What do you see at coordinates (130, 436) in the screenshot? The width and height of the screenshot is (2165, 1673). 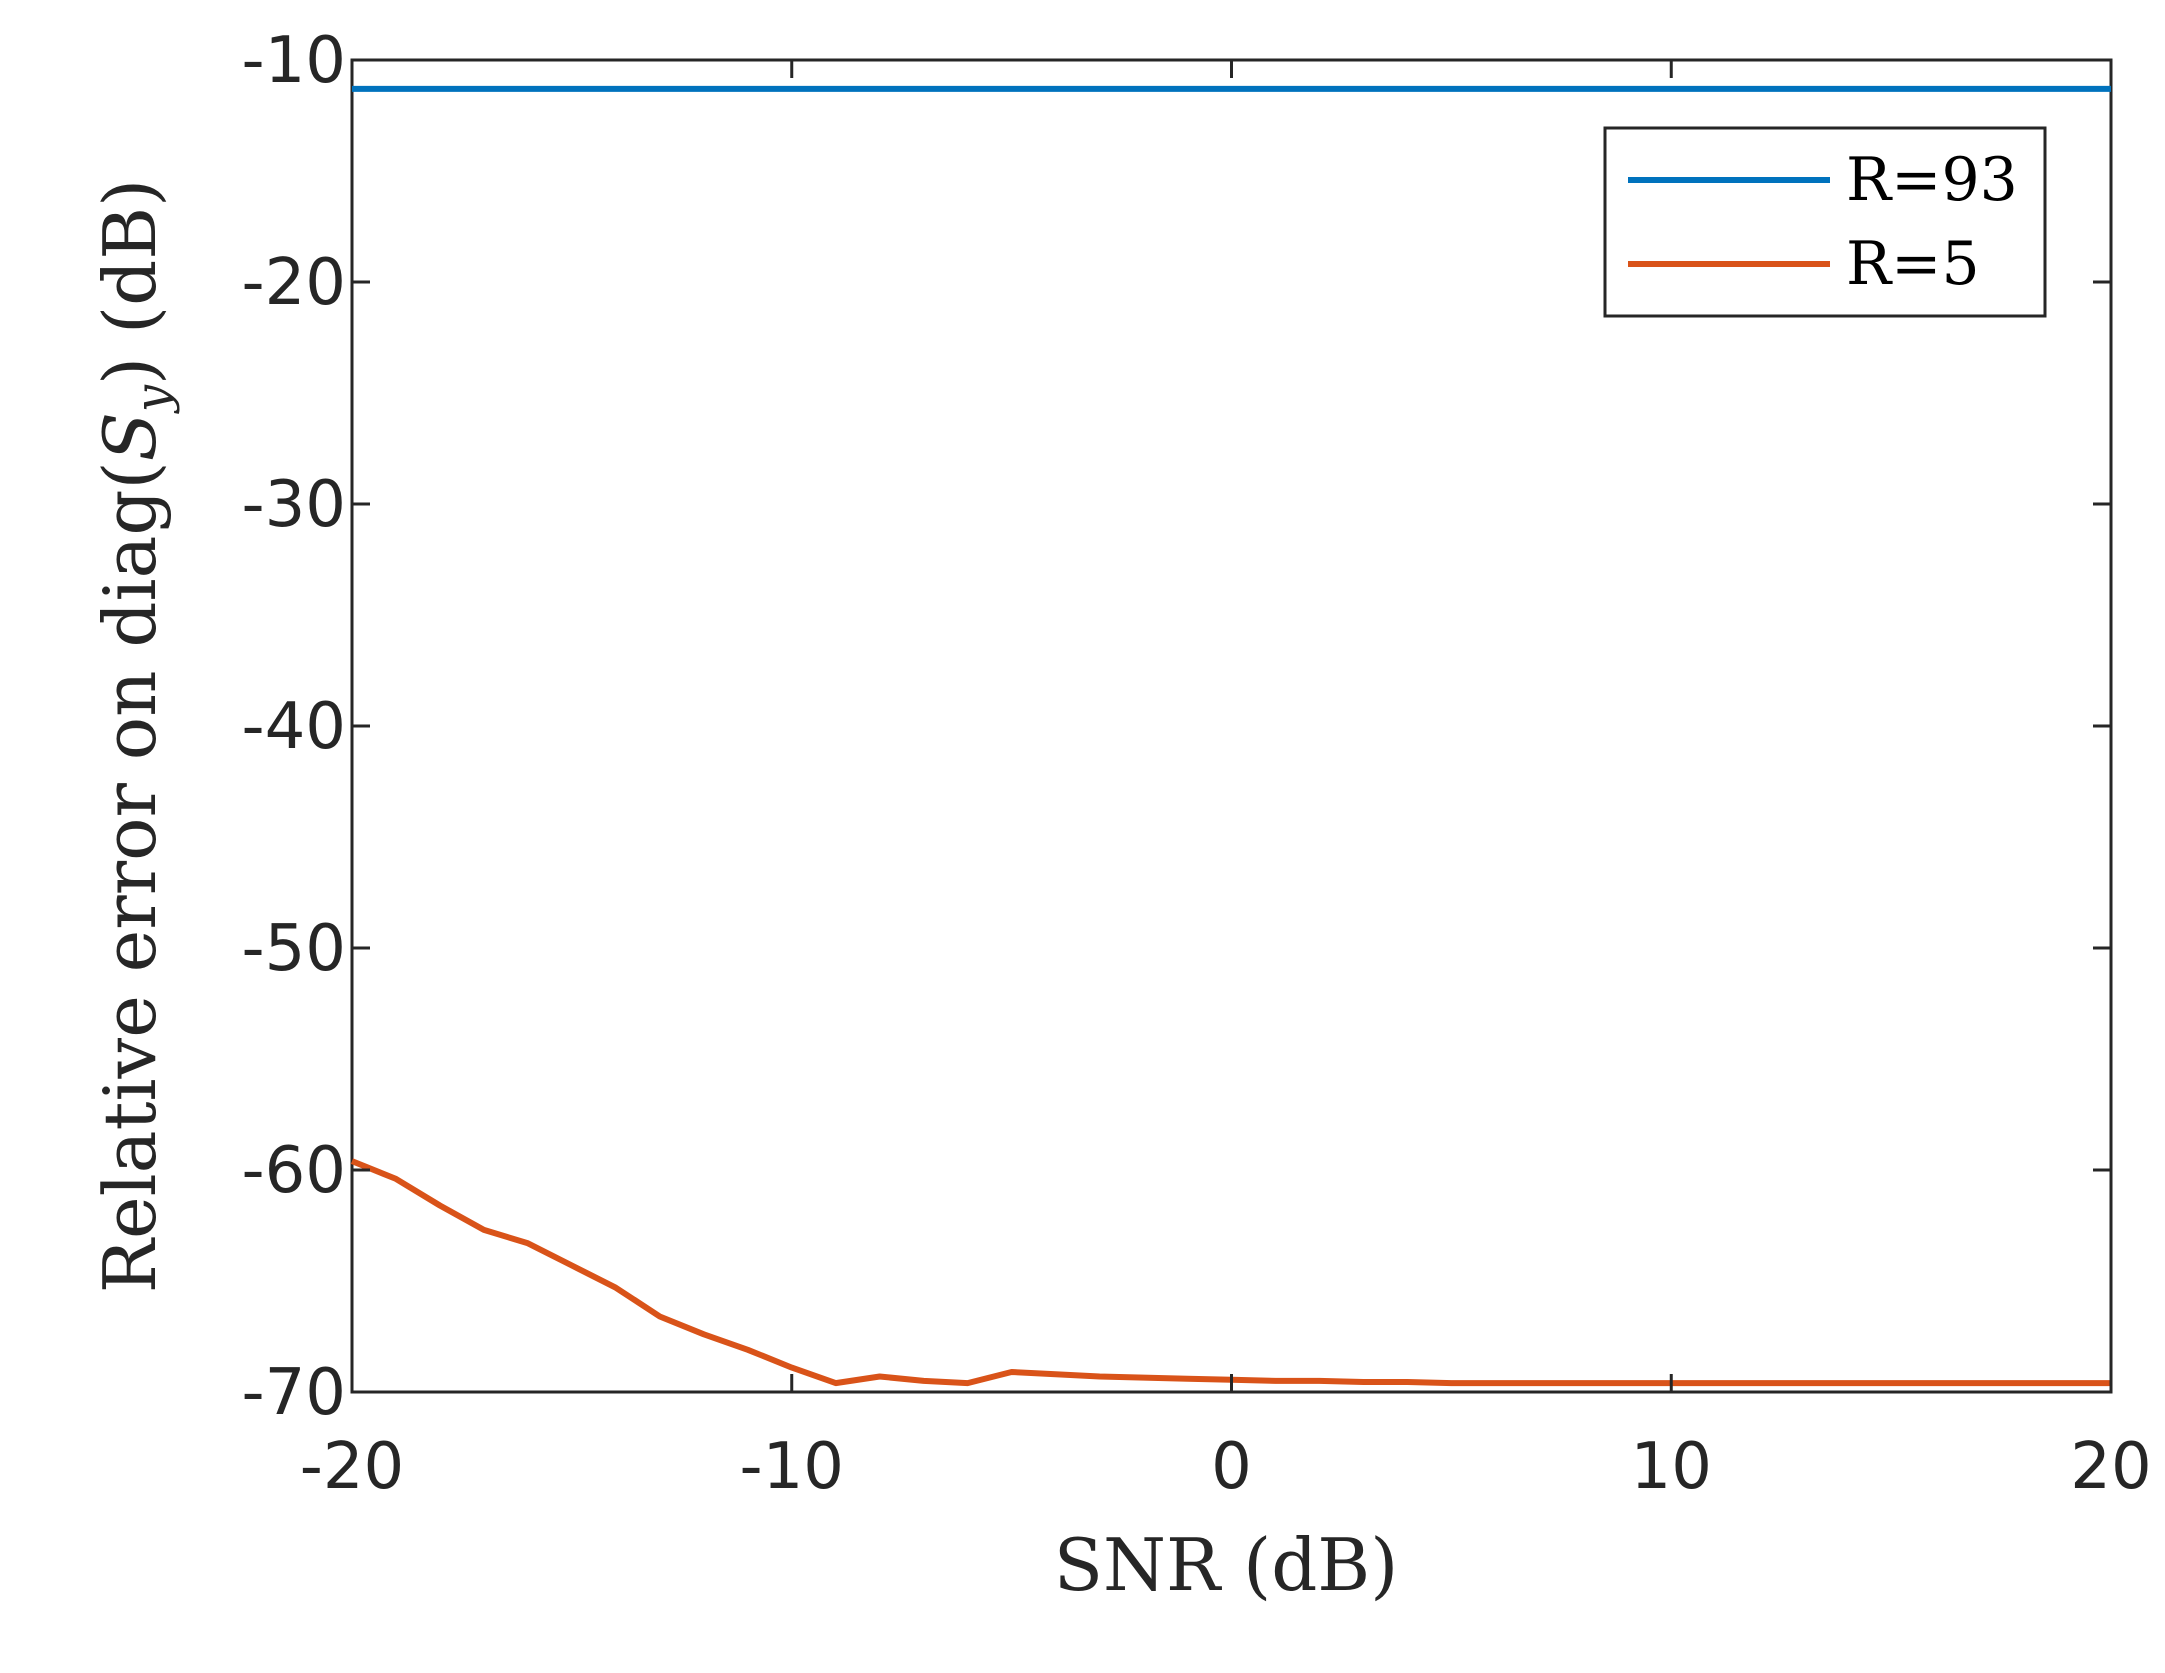 I see `y-axis-title-symbol: S` at bounding box center [130, 436].